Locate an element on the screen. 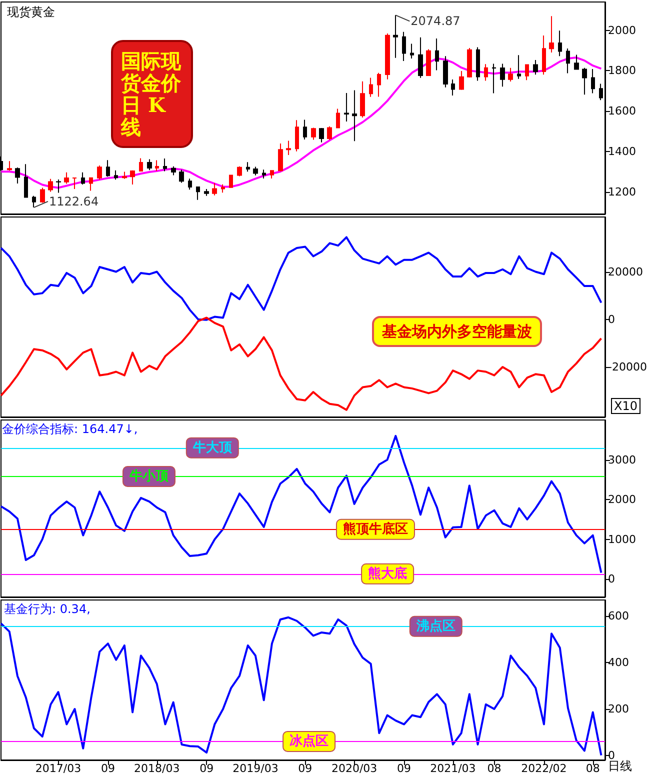  text: 日线 is located at coordinates (620, 766).